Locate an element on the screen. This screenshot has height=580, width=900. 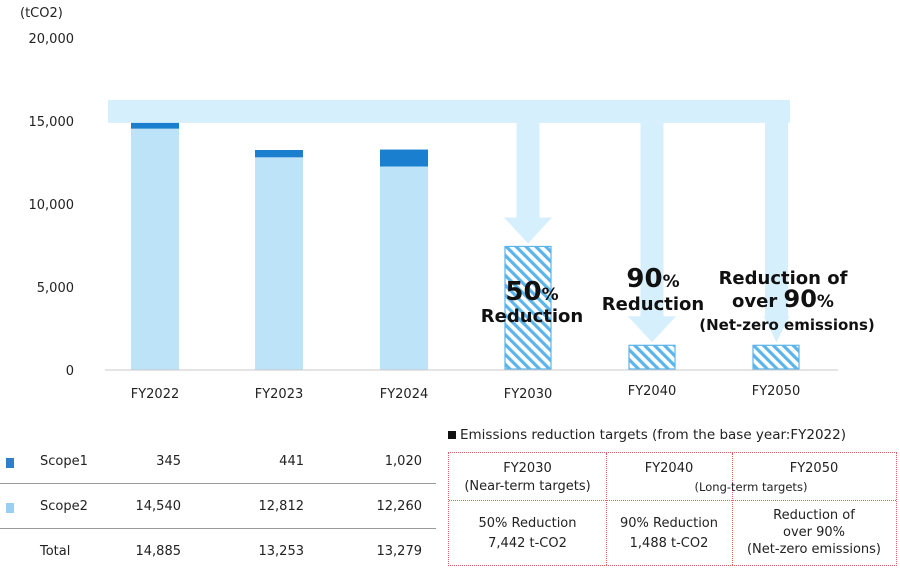
cell-fy2024: 1,020 is located at coordinates (403, 461).